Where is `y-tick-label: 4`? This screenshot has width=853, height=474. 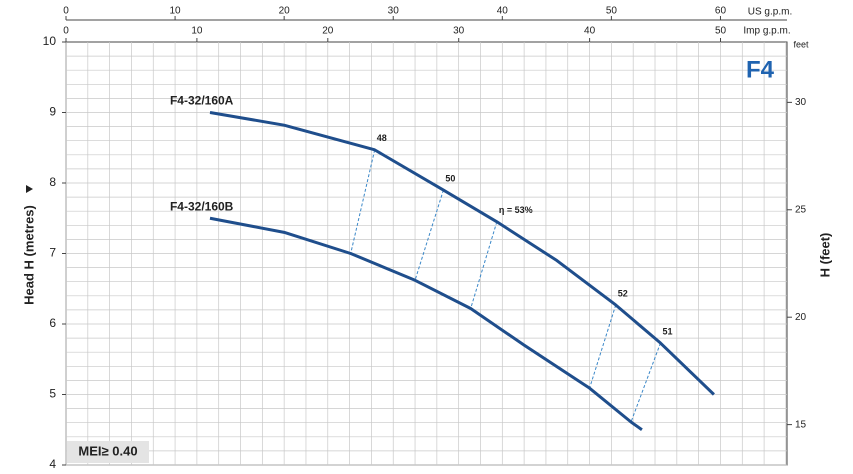 y-tick-label: 4 is located at coordinates (52, 464).